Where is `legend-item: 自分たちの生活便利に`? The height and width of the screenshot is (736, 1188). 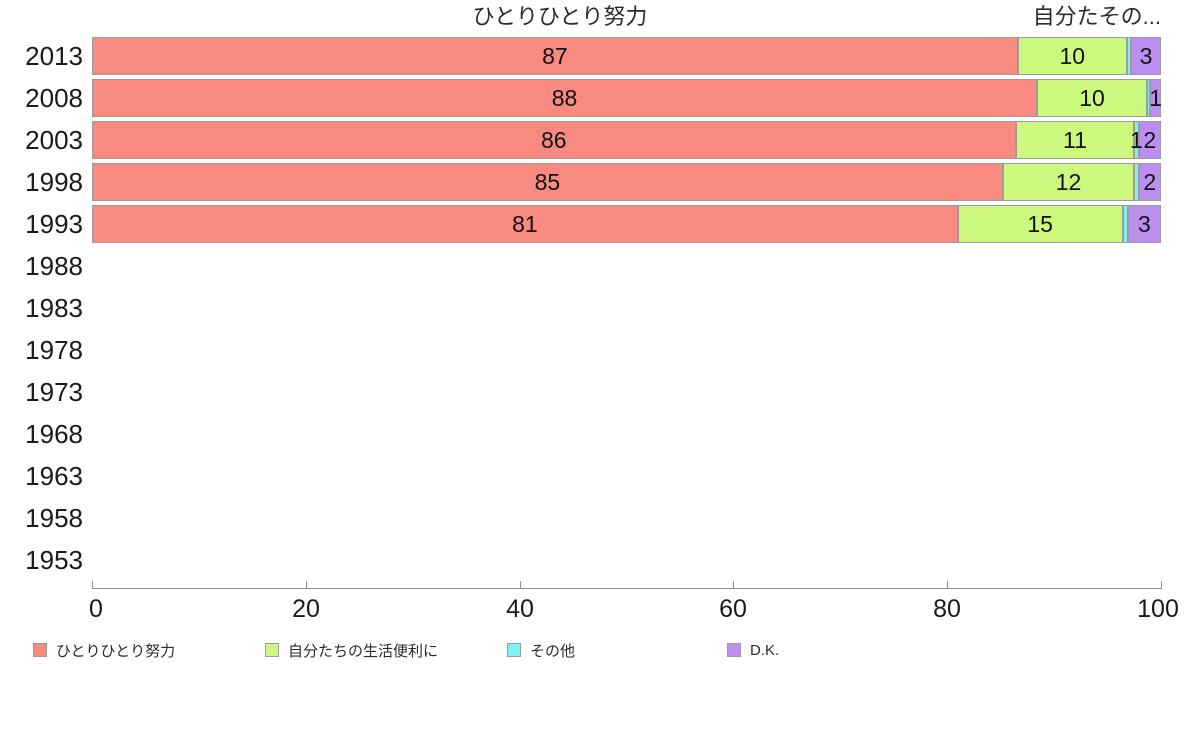
legend-item: 自分たちの生活便利に is located at coordinates (352, 650).